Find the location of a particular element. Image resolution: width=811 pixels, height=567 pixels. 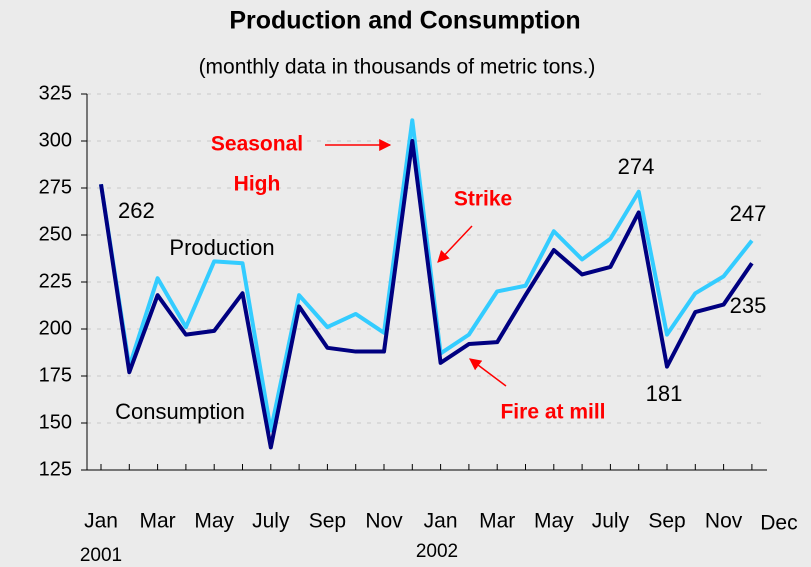

y-tick-label: 225 is located at coordinates (55, 281).